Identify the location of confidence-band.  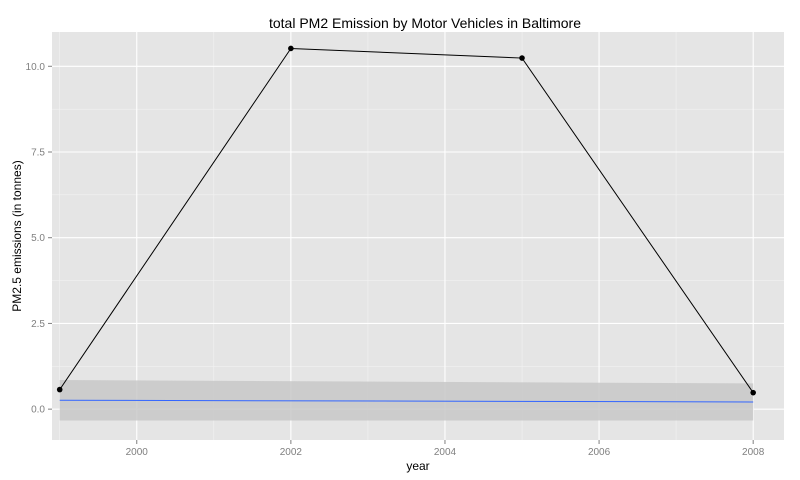
(406, 400).